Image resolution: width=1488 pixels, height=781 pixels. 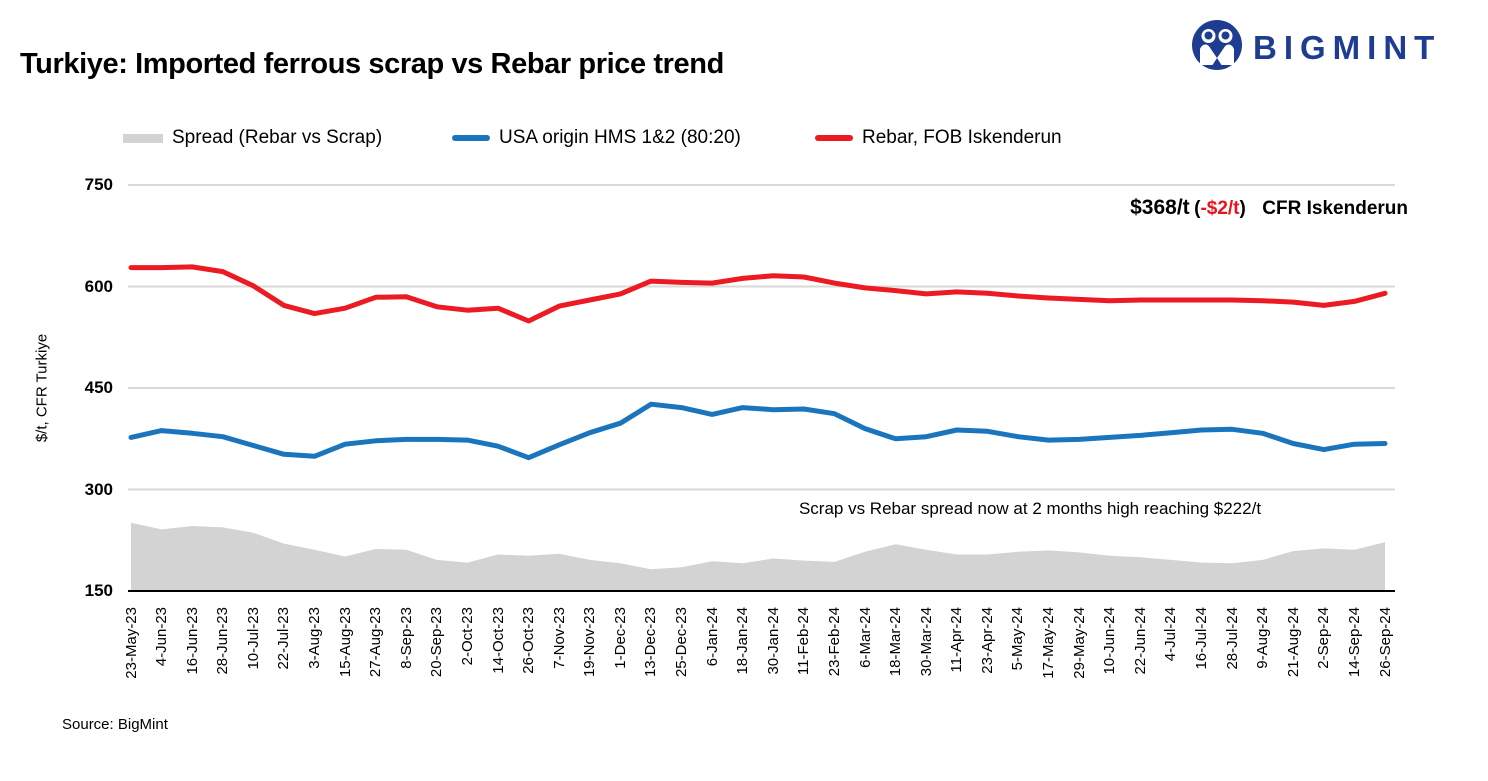 I want to click on price-location: CFR Iskenderun, so click(x=1335, y=208).